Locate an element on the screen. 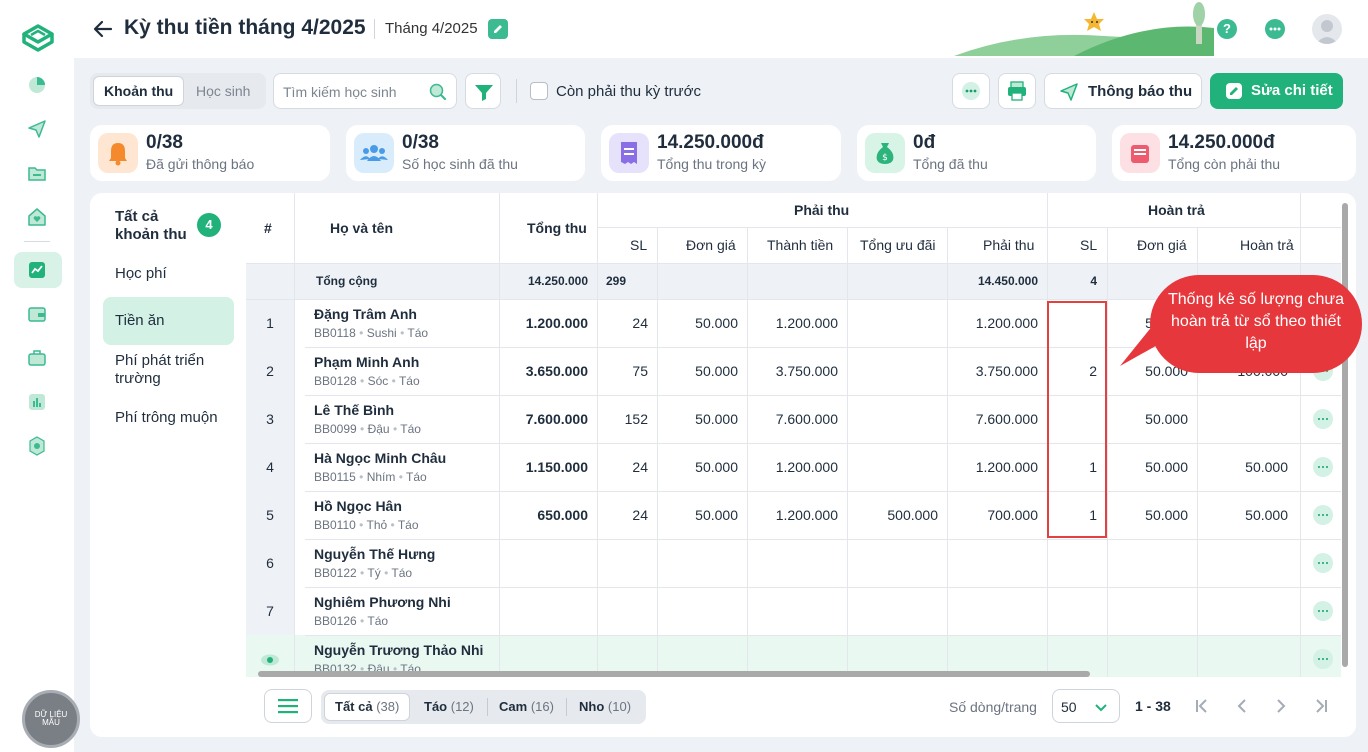 This screenshot has width=1368, height=752. group-tab-nho: Nho (10) is located at coordinates (605, 707).